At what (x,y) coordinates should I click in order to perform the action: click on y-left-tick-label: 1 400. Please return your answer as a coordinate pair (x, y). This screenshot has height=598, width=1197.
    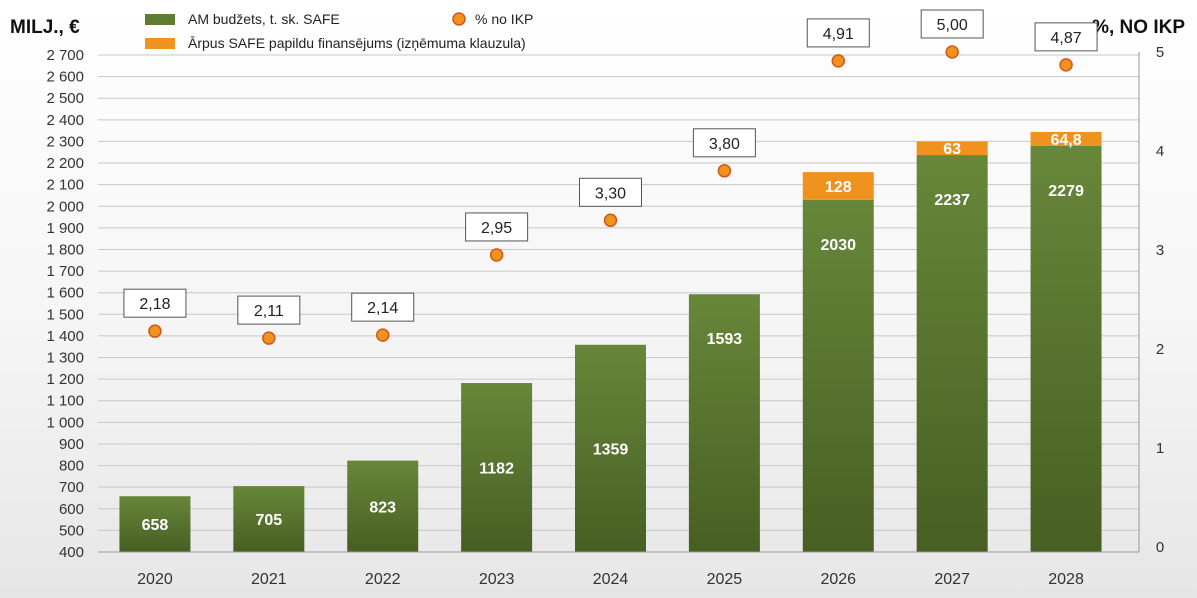
    Looking at the image, I should click on (65, 336).